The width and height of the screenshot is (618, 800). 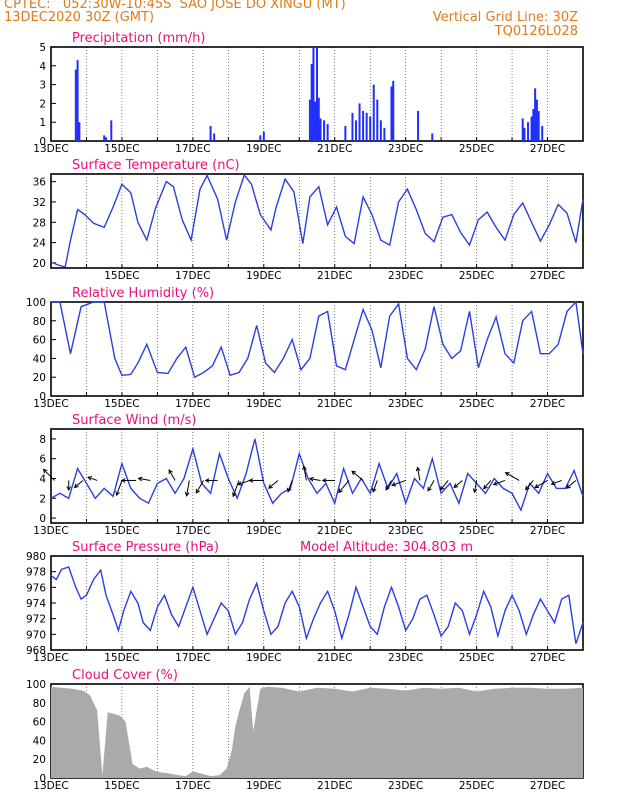 What do you see at coordinates (39, 322) in the screenshot?
I see `y-tick-label: 80` at bounding box center [39, 322].